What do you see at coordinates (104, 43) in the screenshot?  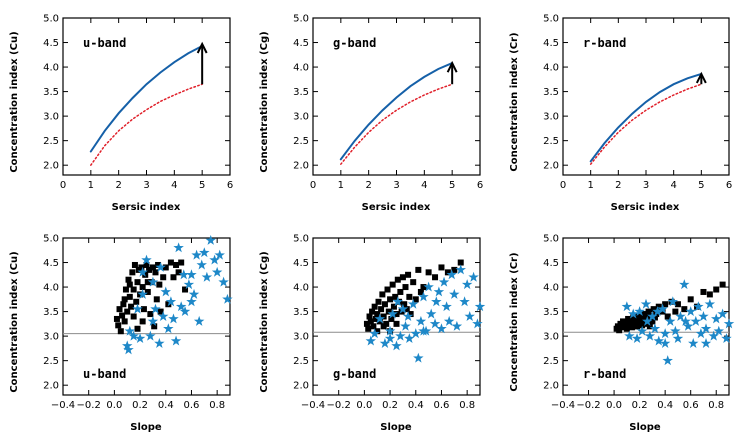 I see `band-label: u-band` at bounding box center [104, 43].